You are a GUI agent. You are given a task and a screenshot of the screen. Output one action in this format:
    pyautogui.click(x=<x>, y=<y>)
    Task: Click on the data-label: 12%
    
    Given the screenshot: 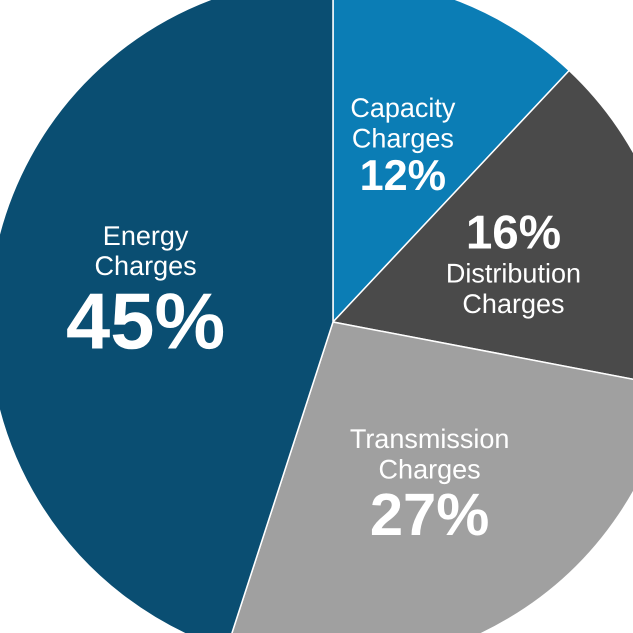 What is the action you would take?
    pyautogui.click(x=403, y=176)
    